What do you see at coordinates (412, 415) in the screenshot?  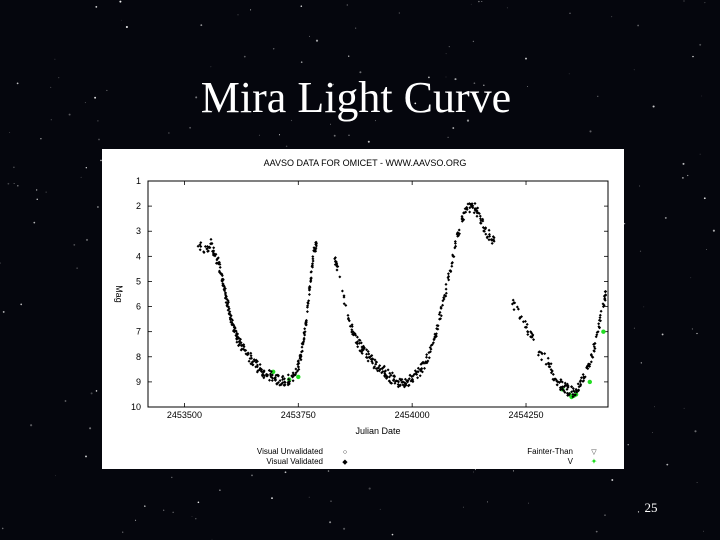 I see `x-tick-label: 2454000` at bounding box center [412, 415].